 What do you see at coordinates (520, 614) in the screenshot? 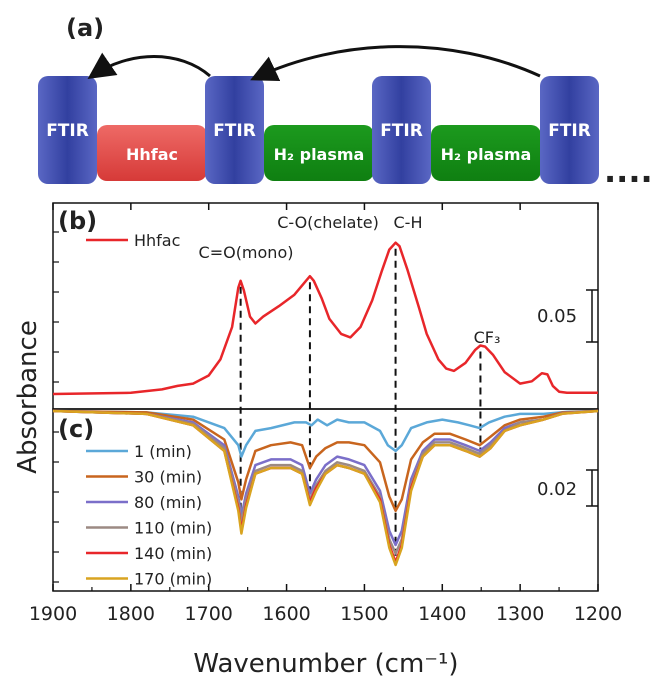
I see `x-tick-label: 1300` at bounding box center [520, 614].